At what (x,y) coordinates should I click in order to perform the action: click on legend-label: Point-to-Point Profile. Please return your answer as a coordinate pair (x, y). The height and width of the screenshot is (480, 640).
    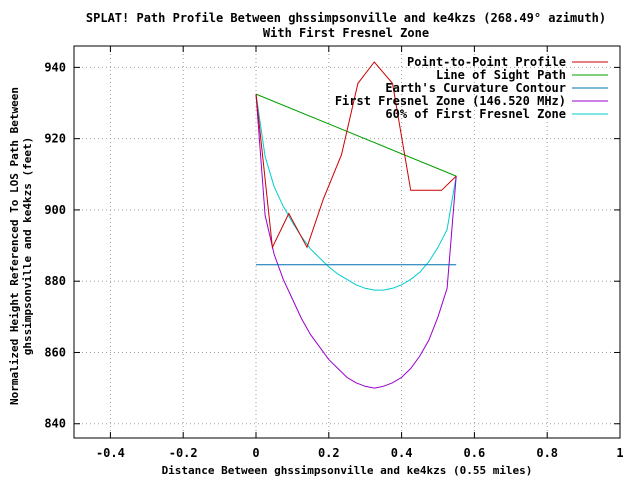
    Looking at the image, I should click on (486, 62).